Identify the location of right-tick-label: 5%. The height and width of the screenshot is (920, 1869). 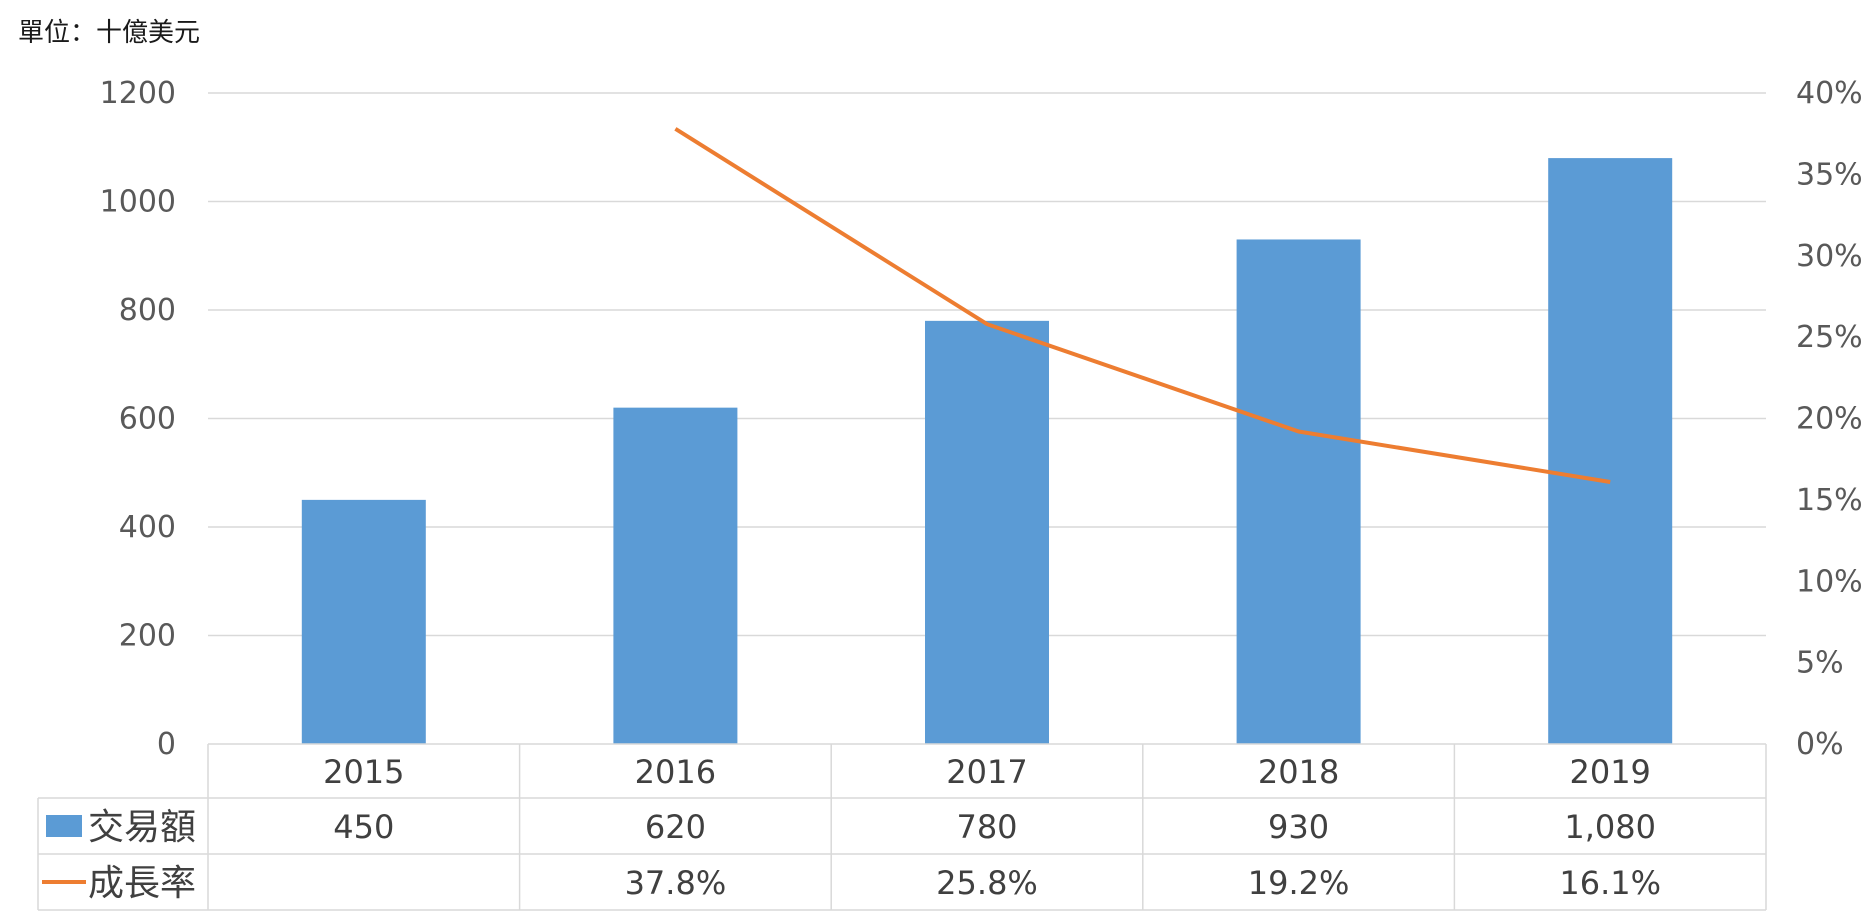
(1820, 663).